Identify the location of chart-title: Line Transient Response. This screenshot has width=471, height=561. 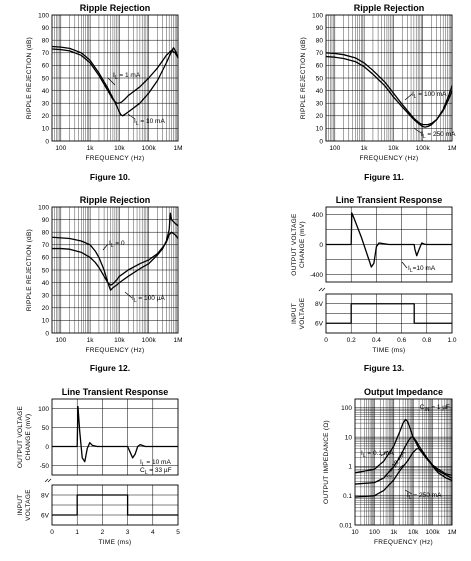
(115, 392).